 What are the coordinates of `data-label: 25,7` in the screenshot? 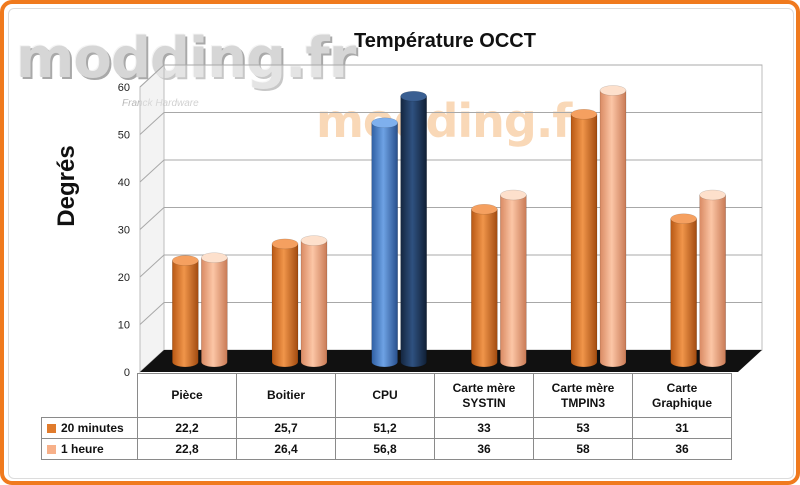 It's located at (286, 428).